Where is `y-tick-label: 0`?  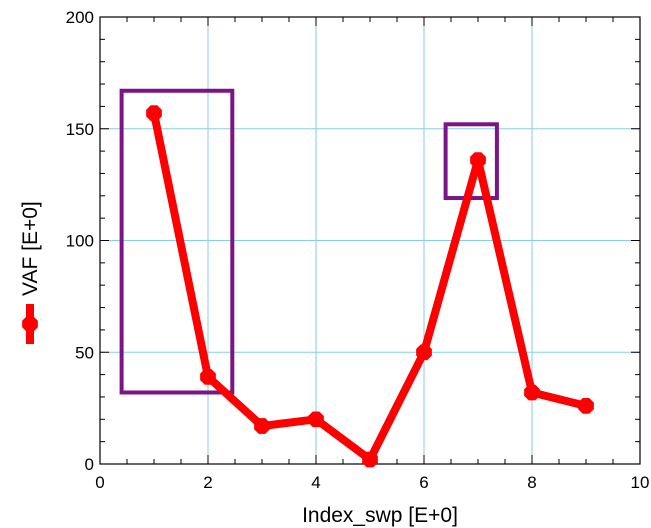 y-tick-label: 0 is located at coordinates (89, 464).